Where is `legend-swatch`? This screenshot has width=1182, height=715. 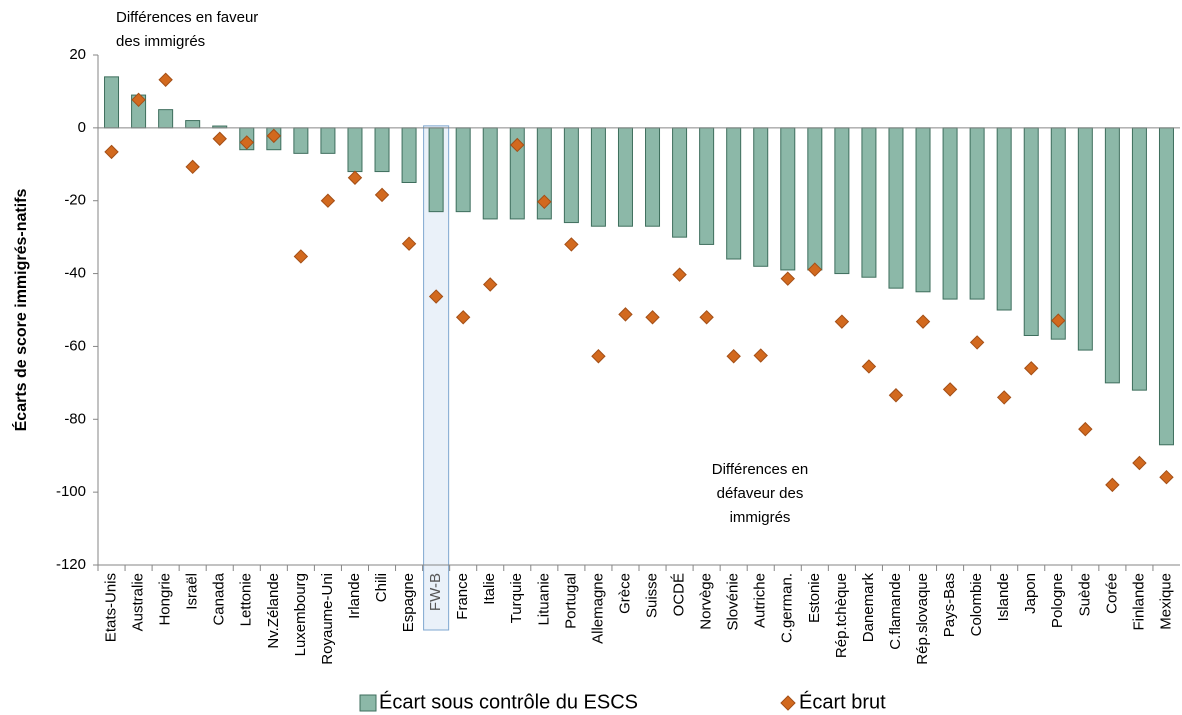
legend-swatch is located at coordinates (368, 703).